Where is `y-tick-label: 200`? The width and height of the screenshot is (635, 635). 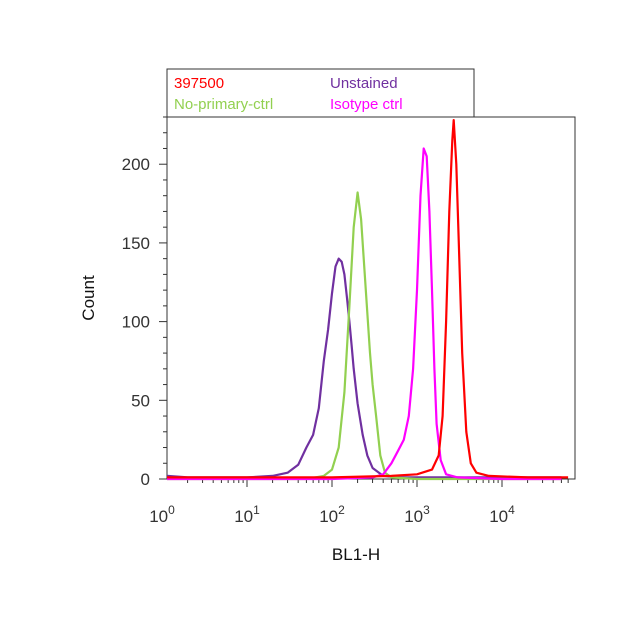 y-tick-label: 200 is located at coordinates (136, 164).